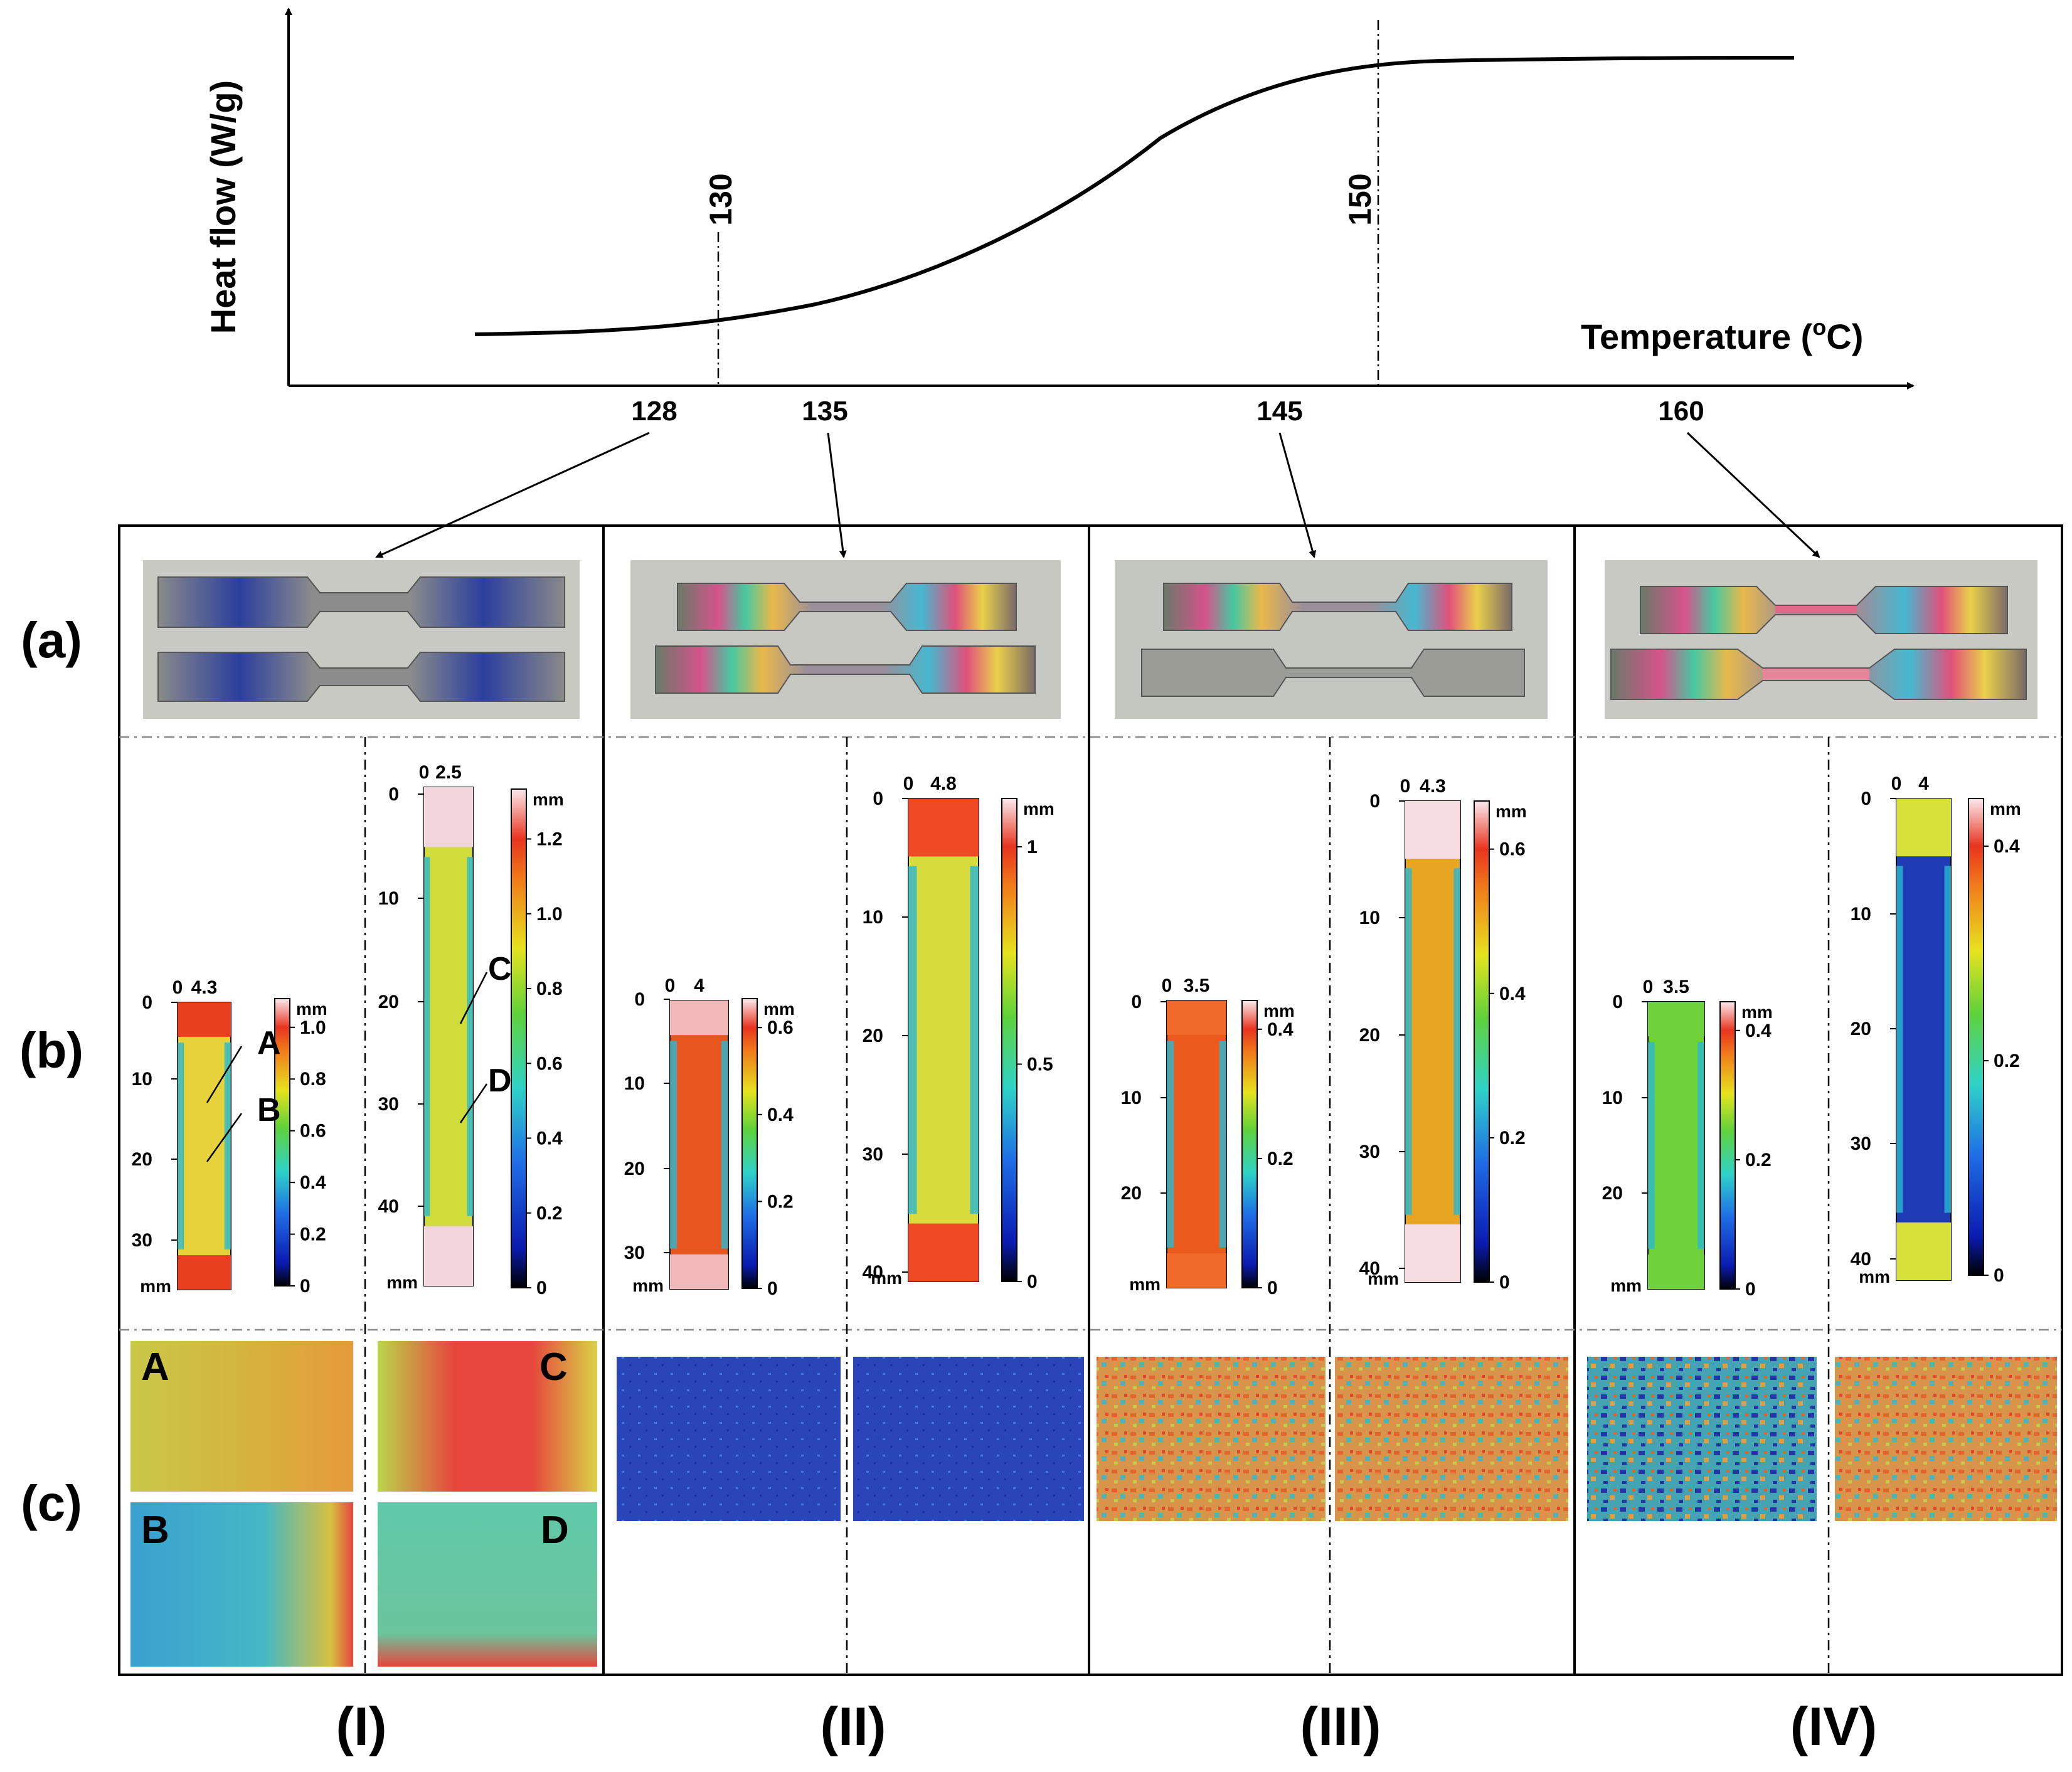 This screenshot has height=1772, width=2072. What do you see at coordinates (1681, 412) in the screenshot?
I see `tick-160: 160` at bounding box center [1681, 412].